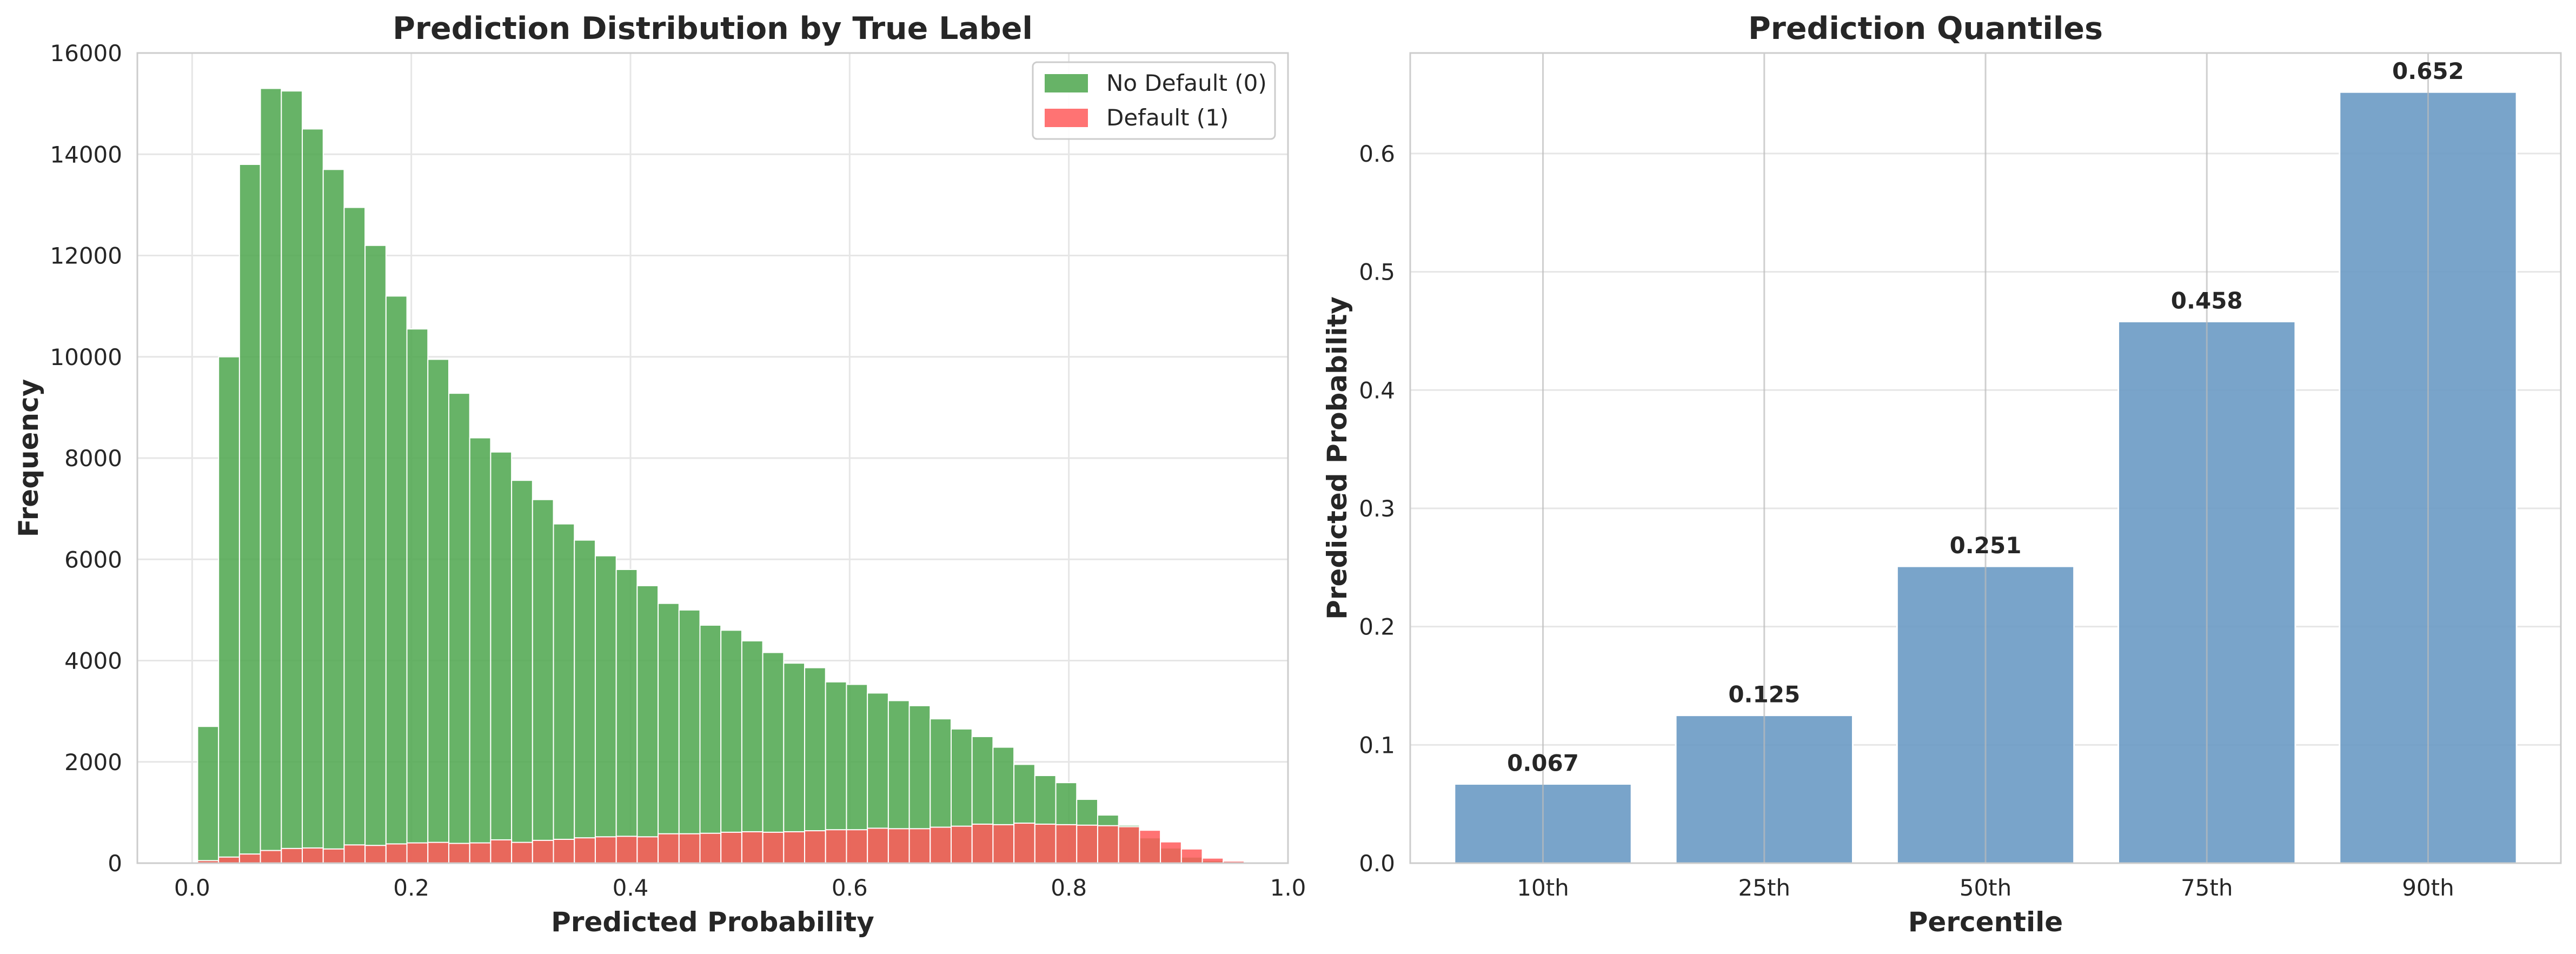  What do you see at coordinates (93, 661) in the screenshot?
I see `histogram-y-tick-label: 4000` at bounding box center [93, 661].